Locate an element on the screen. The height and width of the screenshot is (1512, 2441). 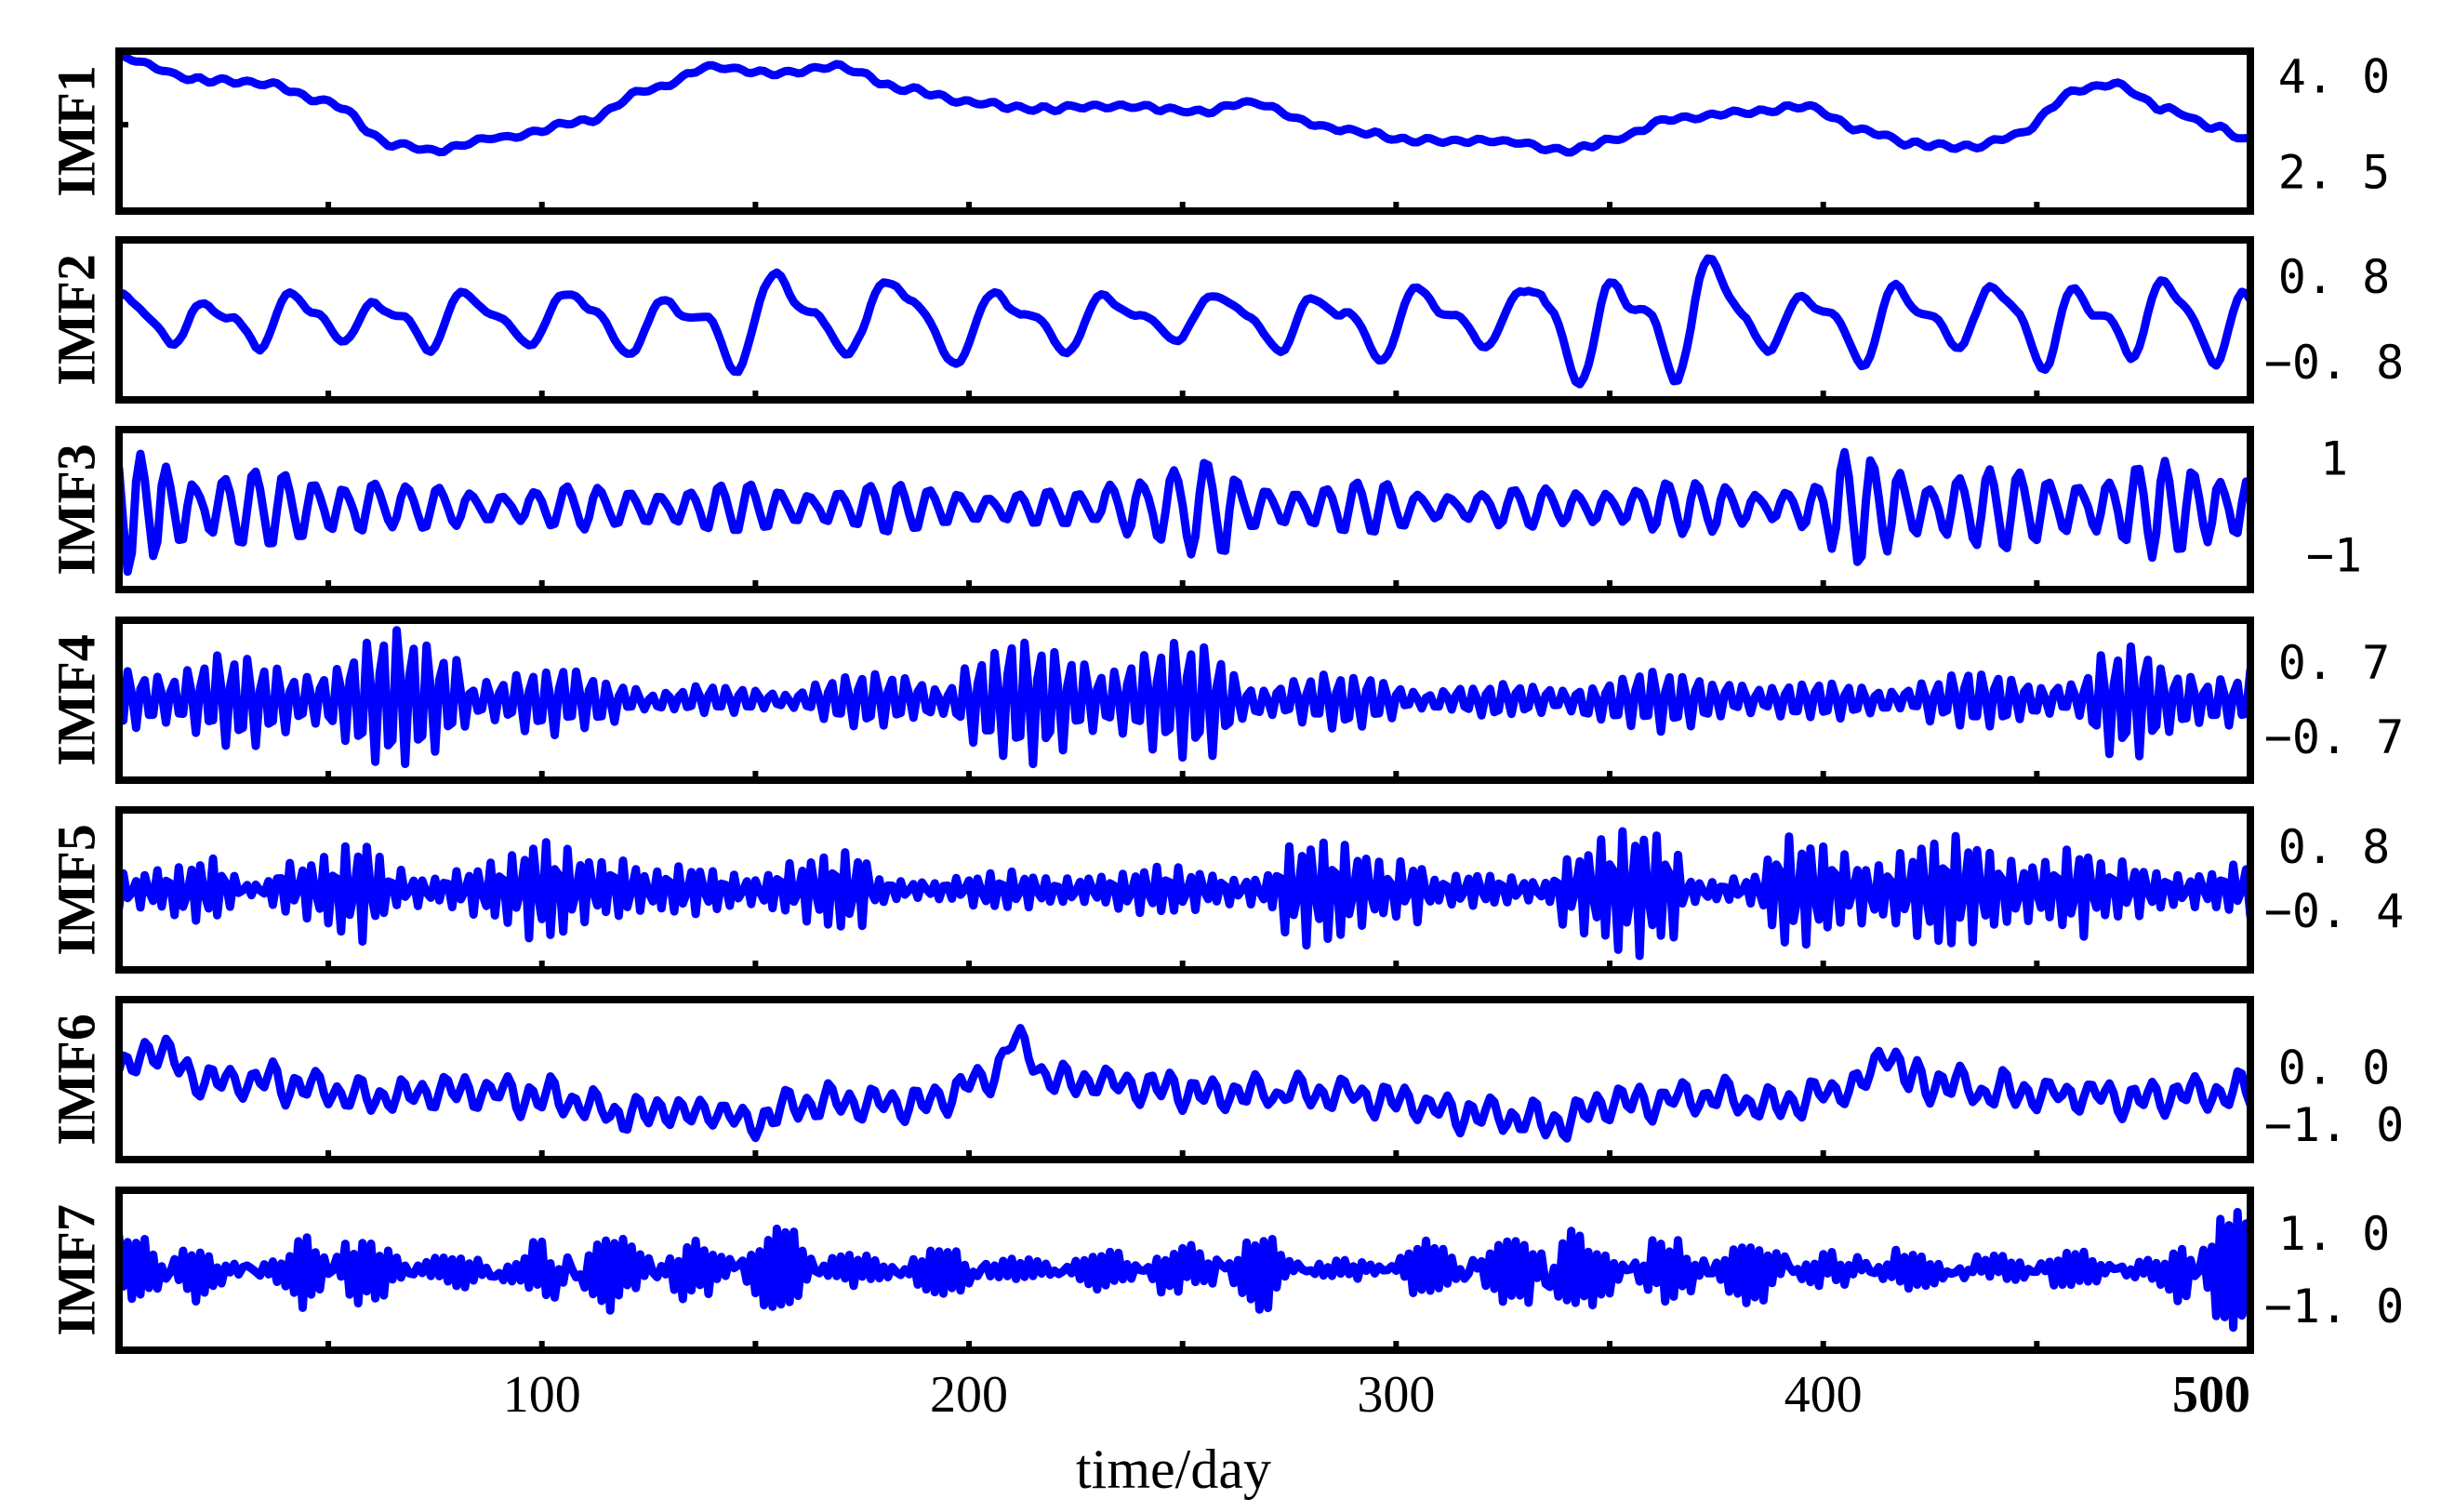
panel-label-imf6: IMF6 is located at coordinates (76, 1080).